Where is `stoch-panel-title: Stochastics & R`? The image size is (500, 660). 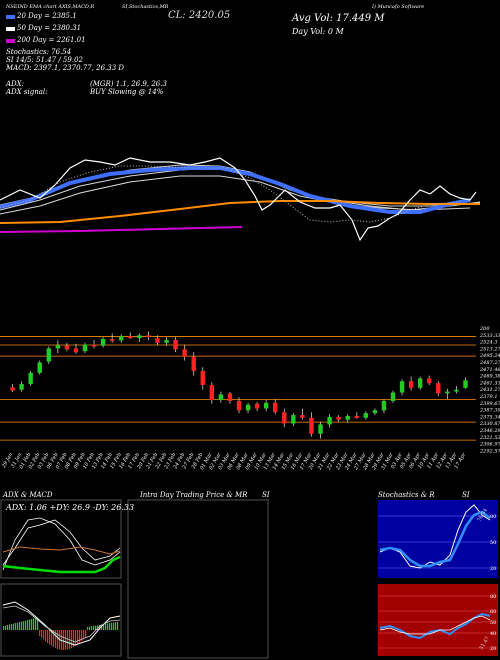 stoch-panel-title: Stochastics & R is located at coordinates (406, 495).